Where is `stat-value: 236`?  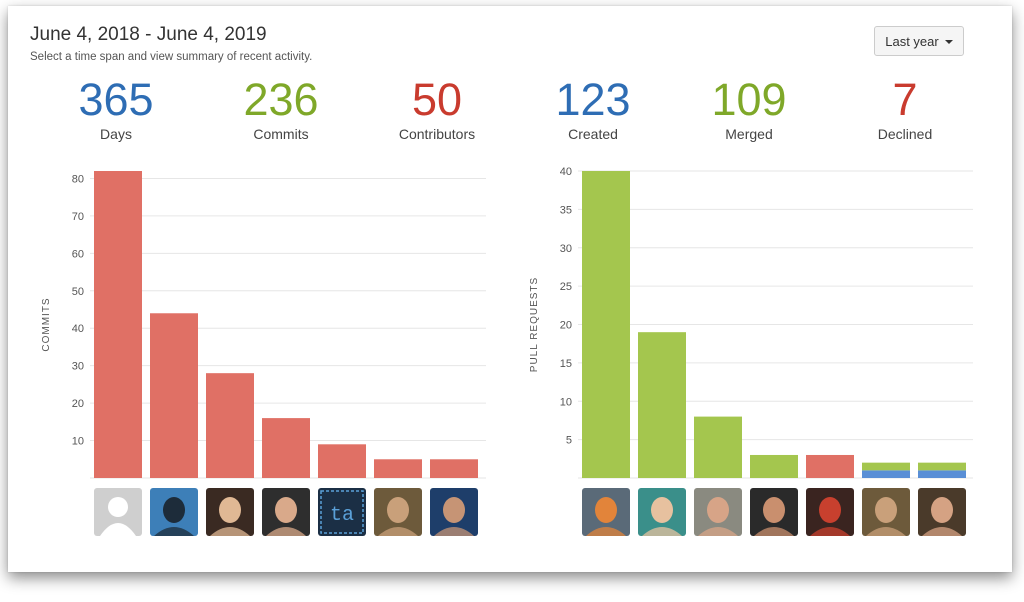 stat-value: 236 is located at coordinates (281, 99).